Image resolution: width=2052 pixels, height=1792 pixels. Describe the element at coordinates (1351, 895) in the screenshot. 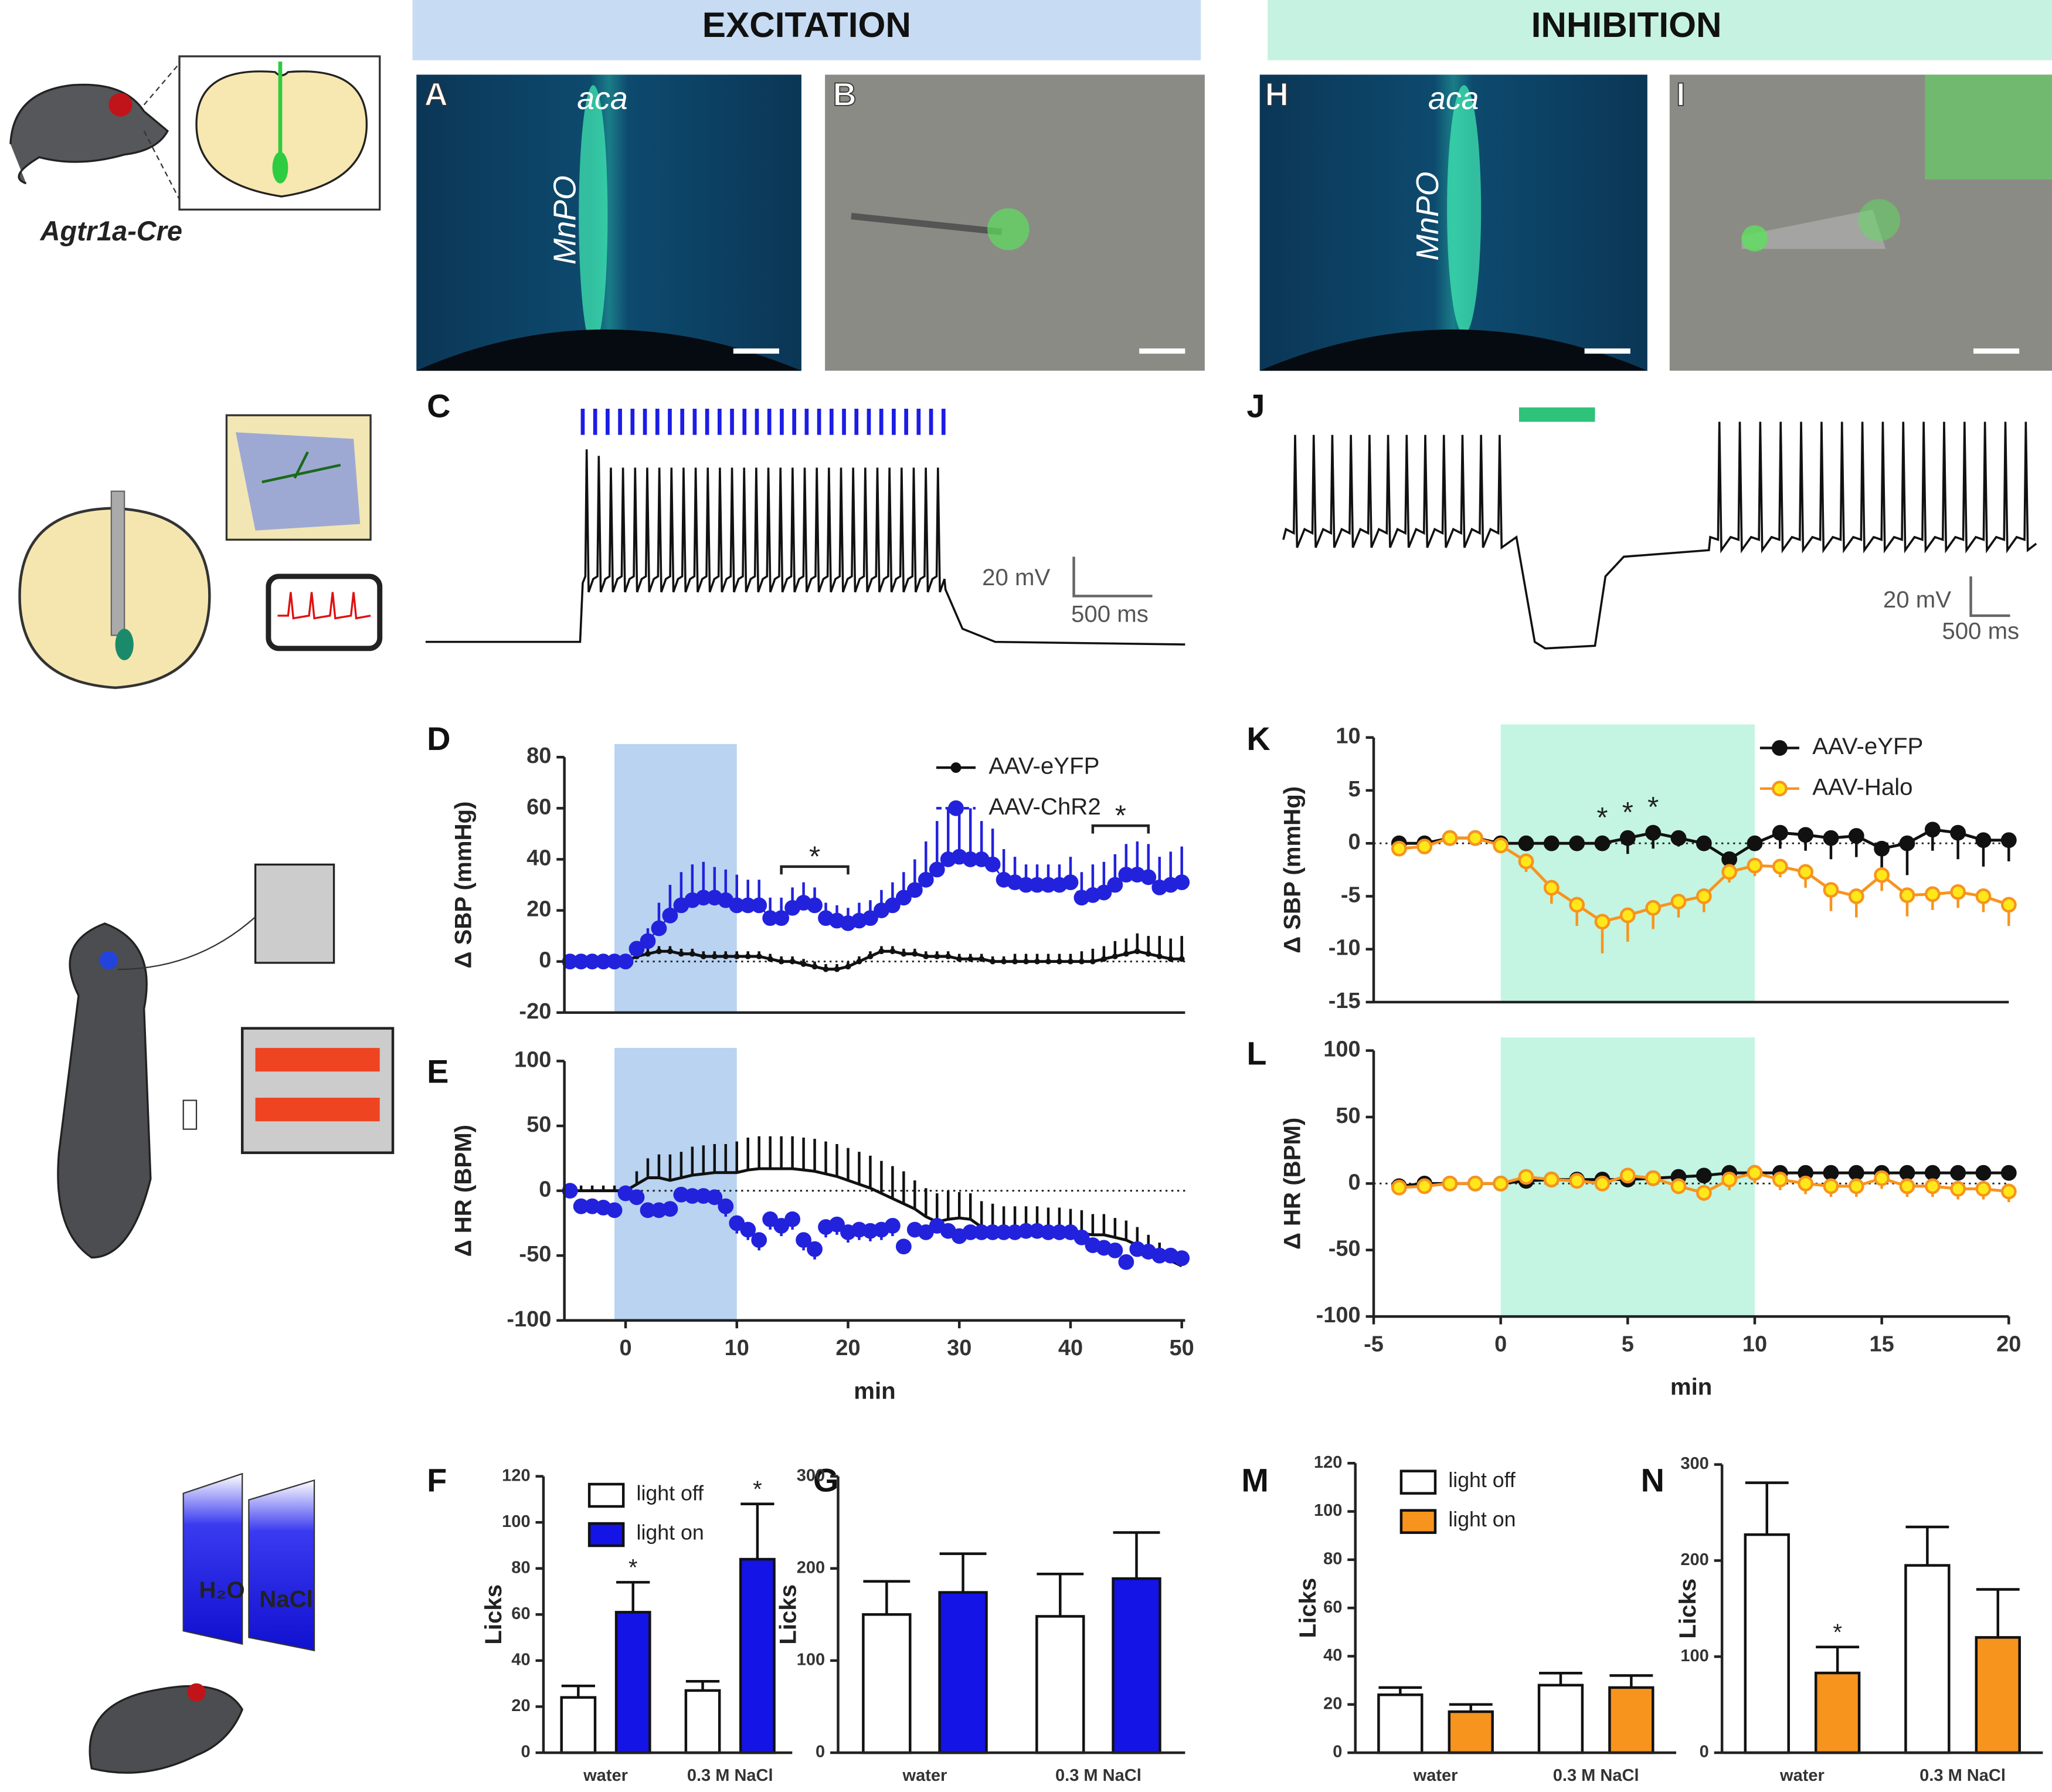

I see `y-tick-label: -5` at that location.